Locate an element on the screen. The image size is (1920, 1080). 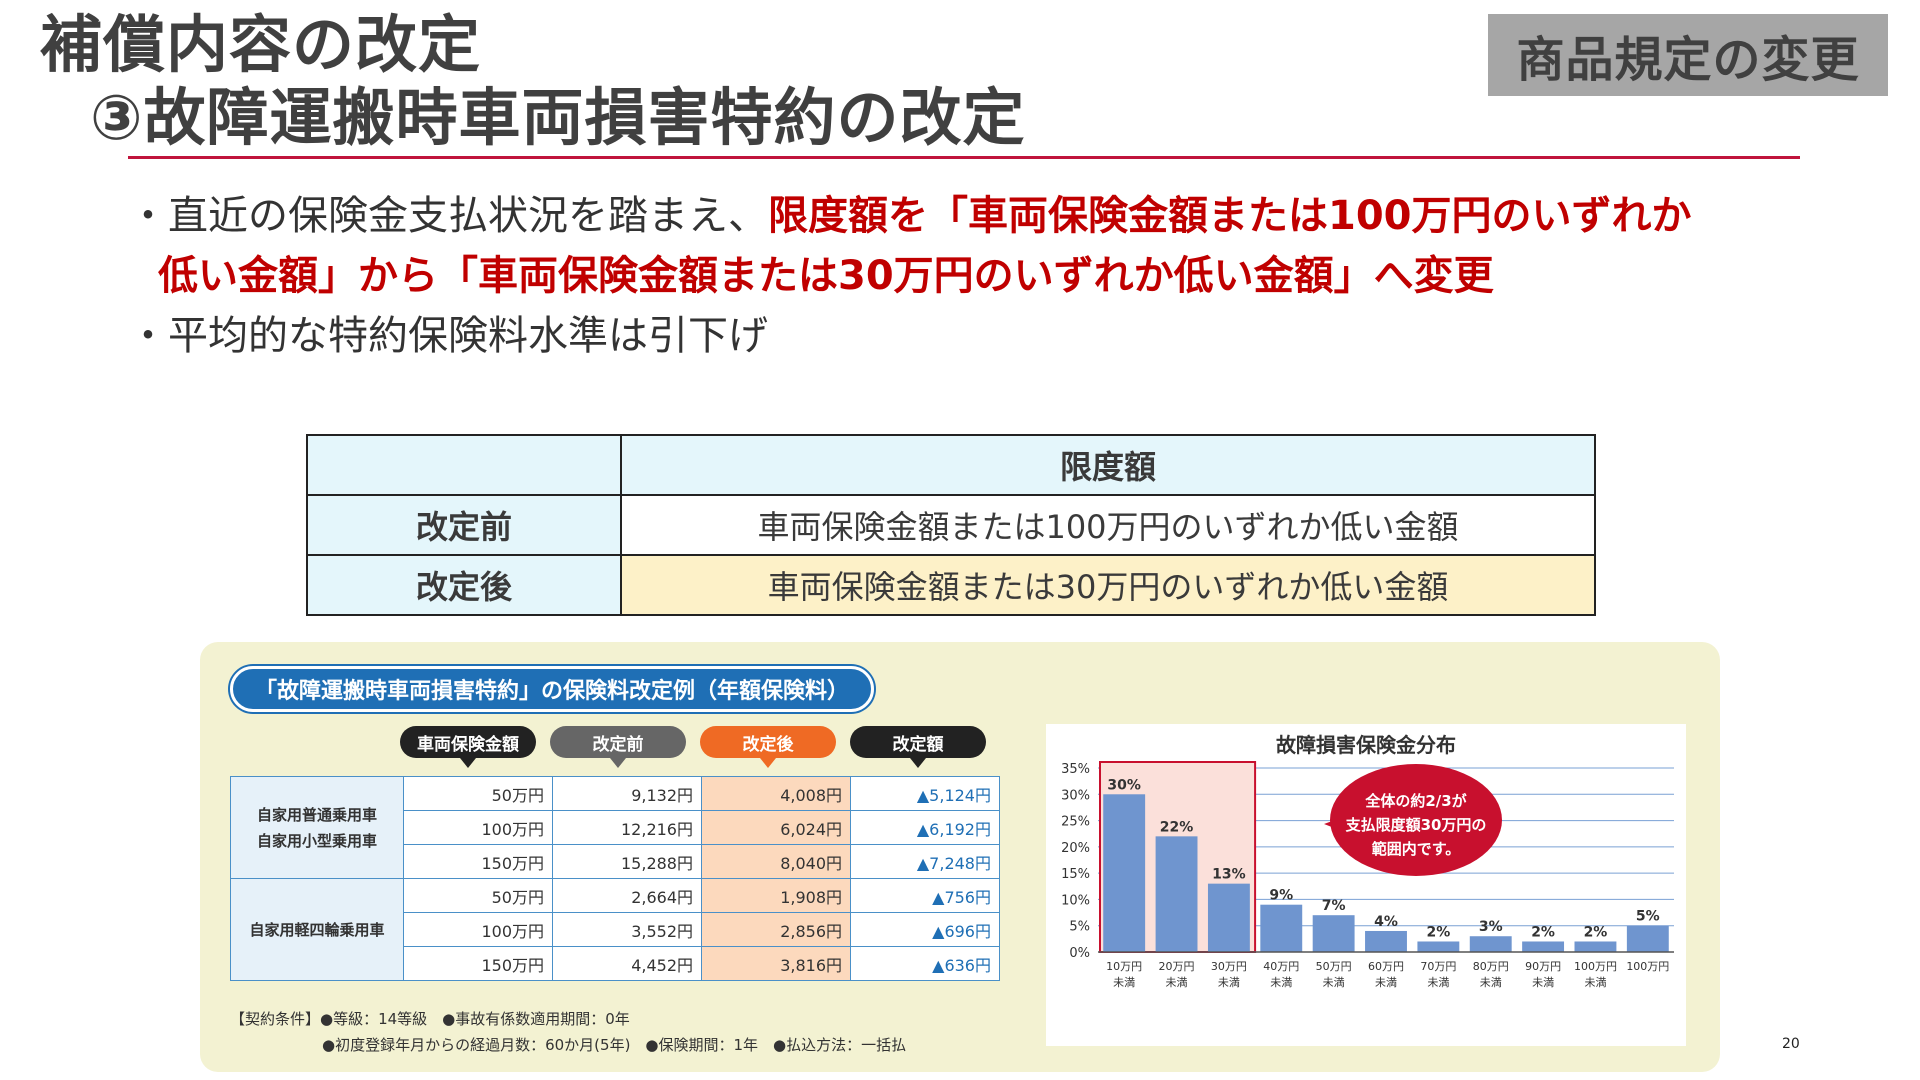
cell-diff: ▲696円 is located at coordinates (925, 929).